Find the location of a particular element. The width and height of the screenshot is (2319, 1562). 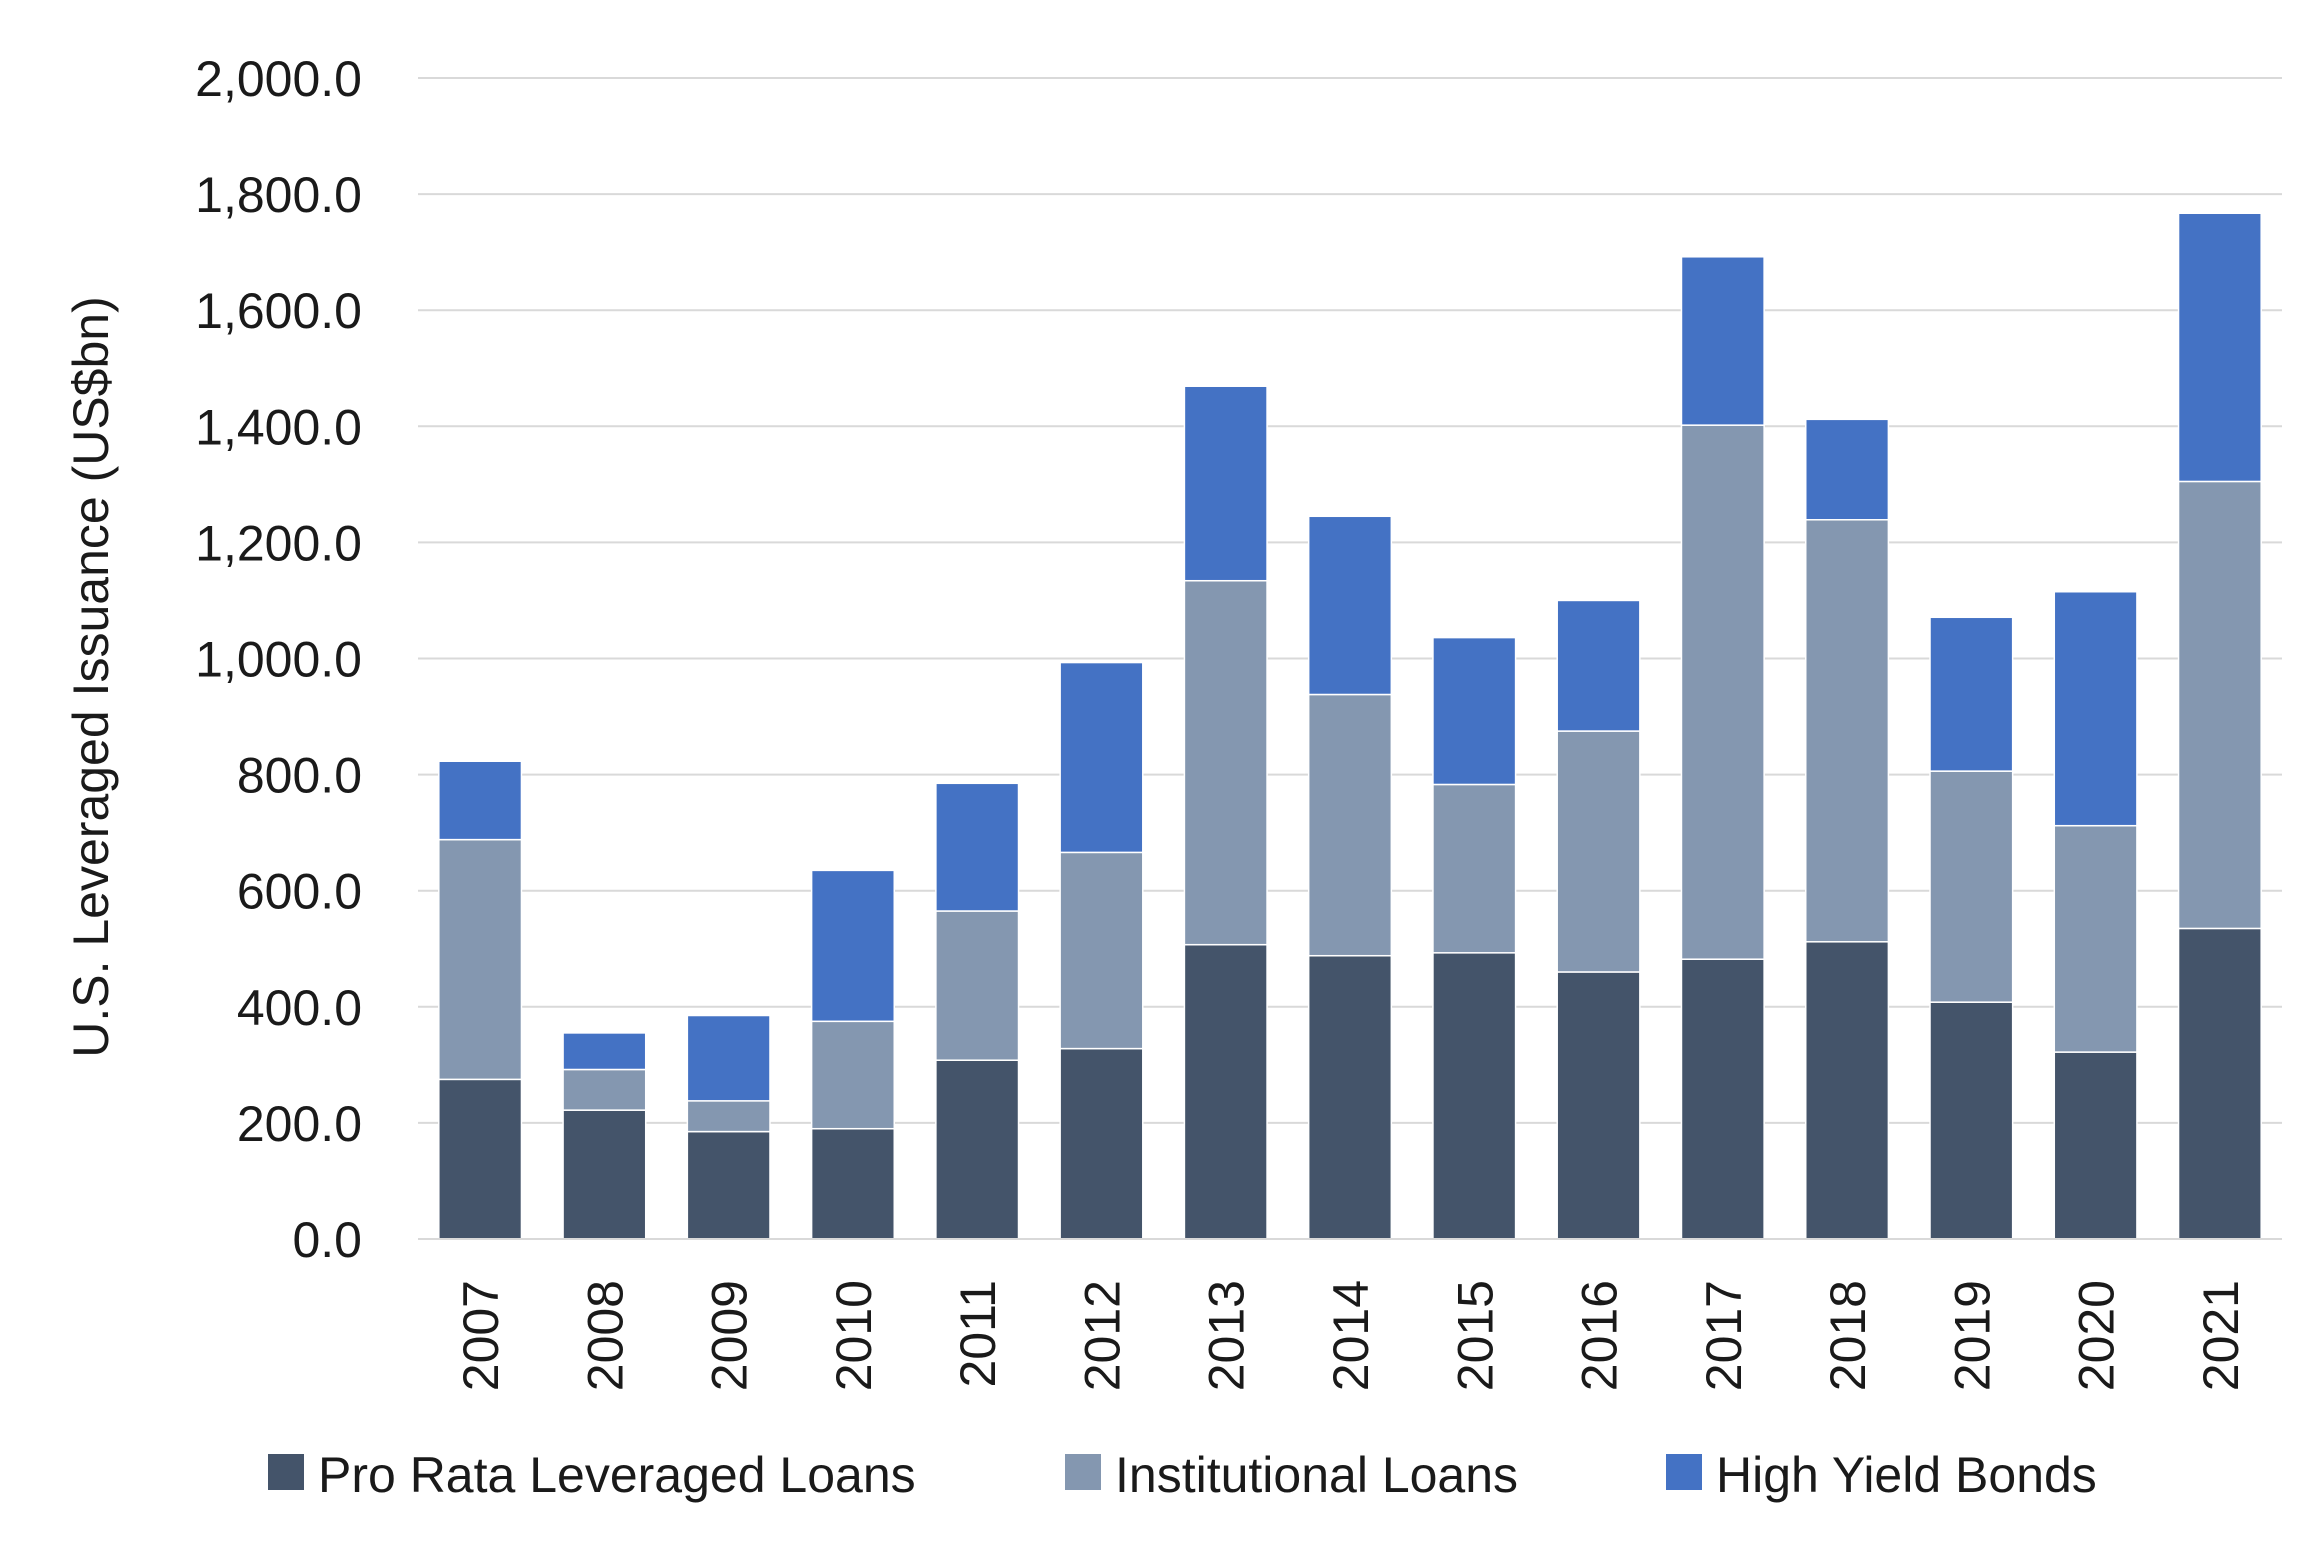

x-tick-label: 2017 is located at coordinates (1724, 1335).